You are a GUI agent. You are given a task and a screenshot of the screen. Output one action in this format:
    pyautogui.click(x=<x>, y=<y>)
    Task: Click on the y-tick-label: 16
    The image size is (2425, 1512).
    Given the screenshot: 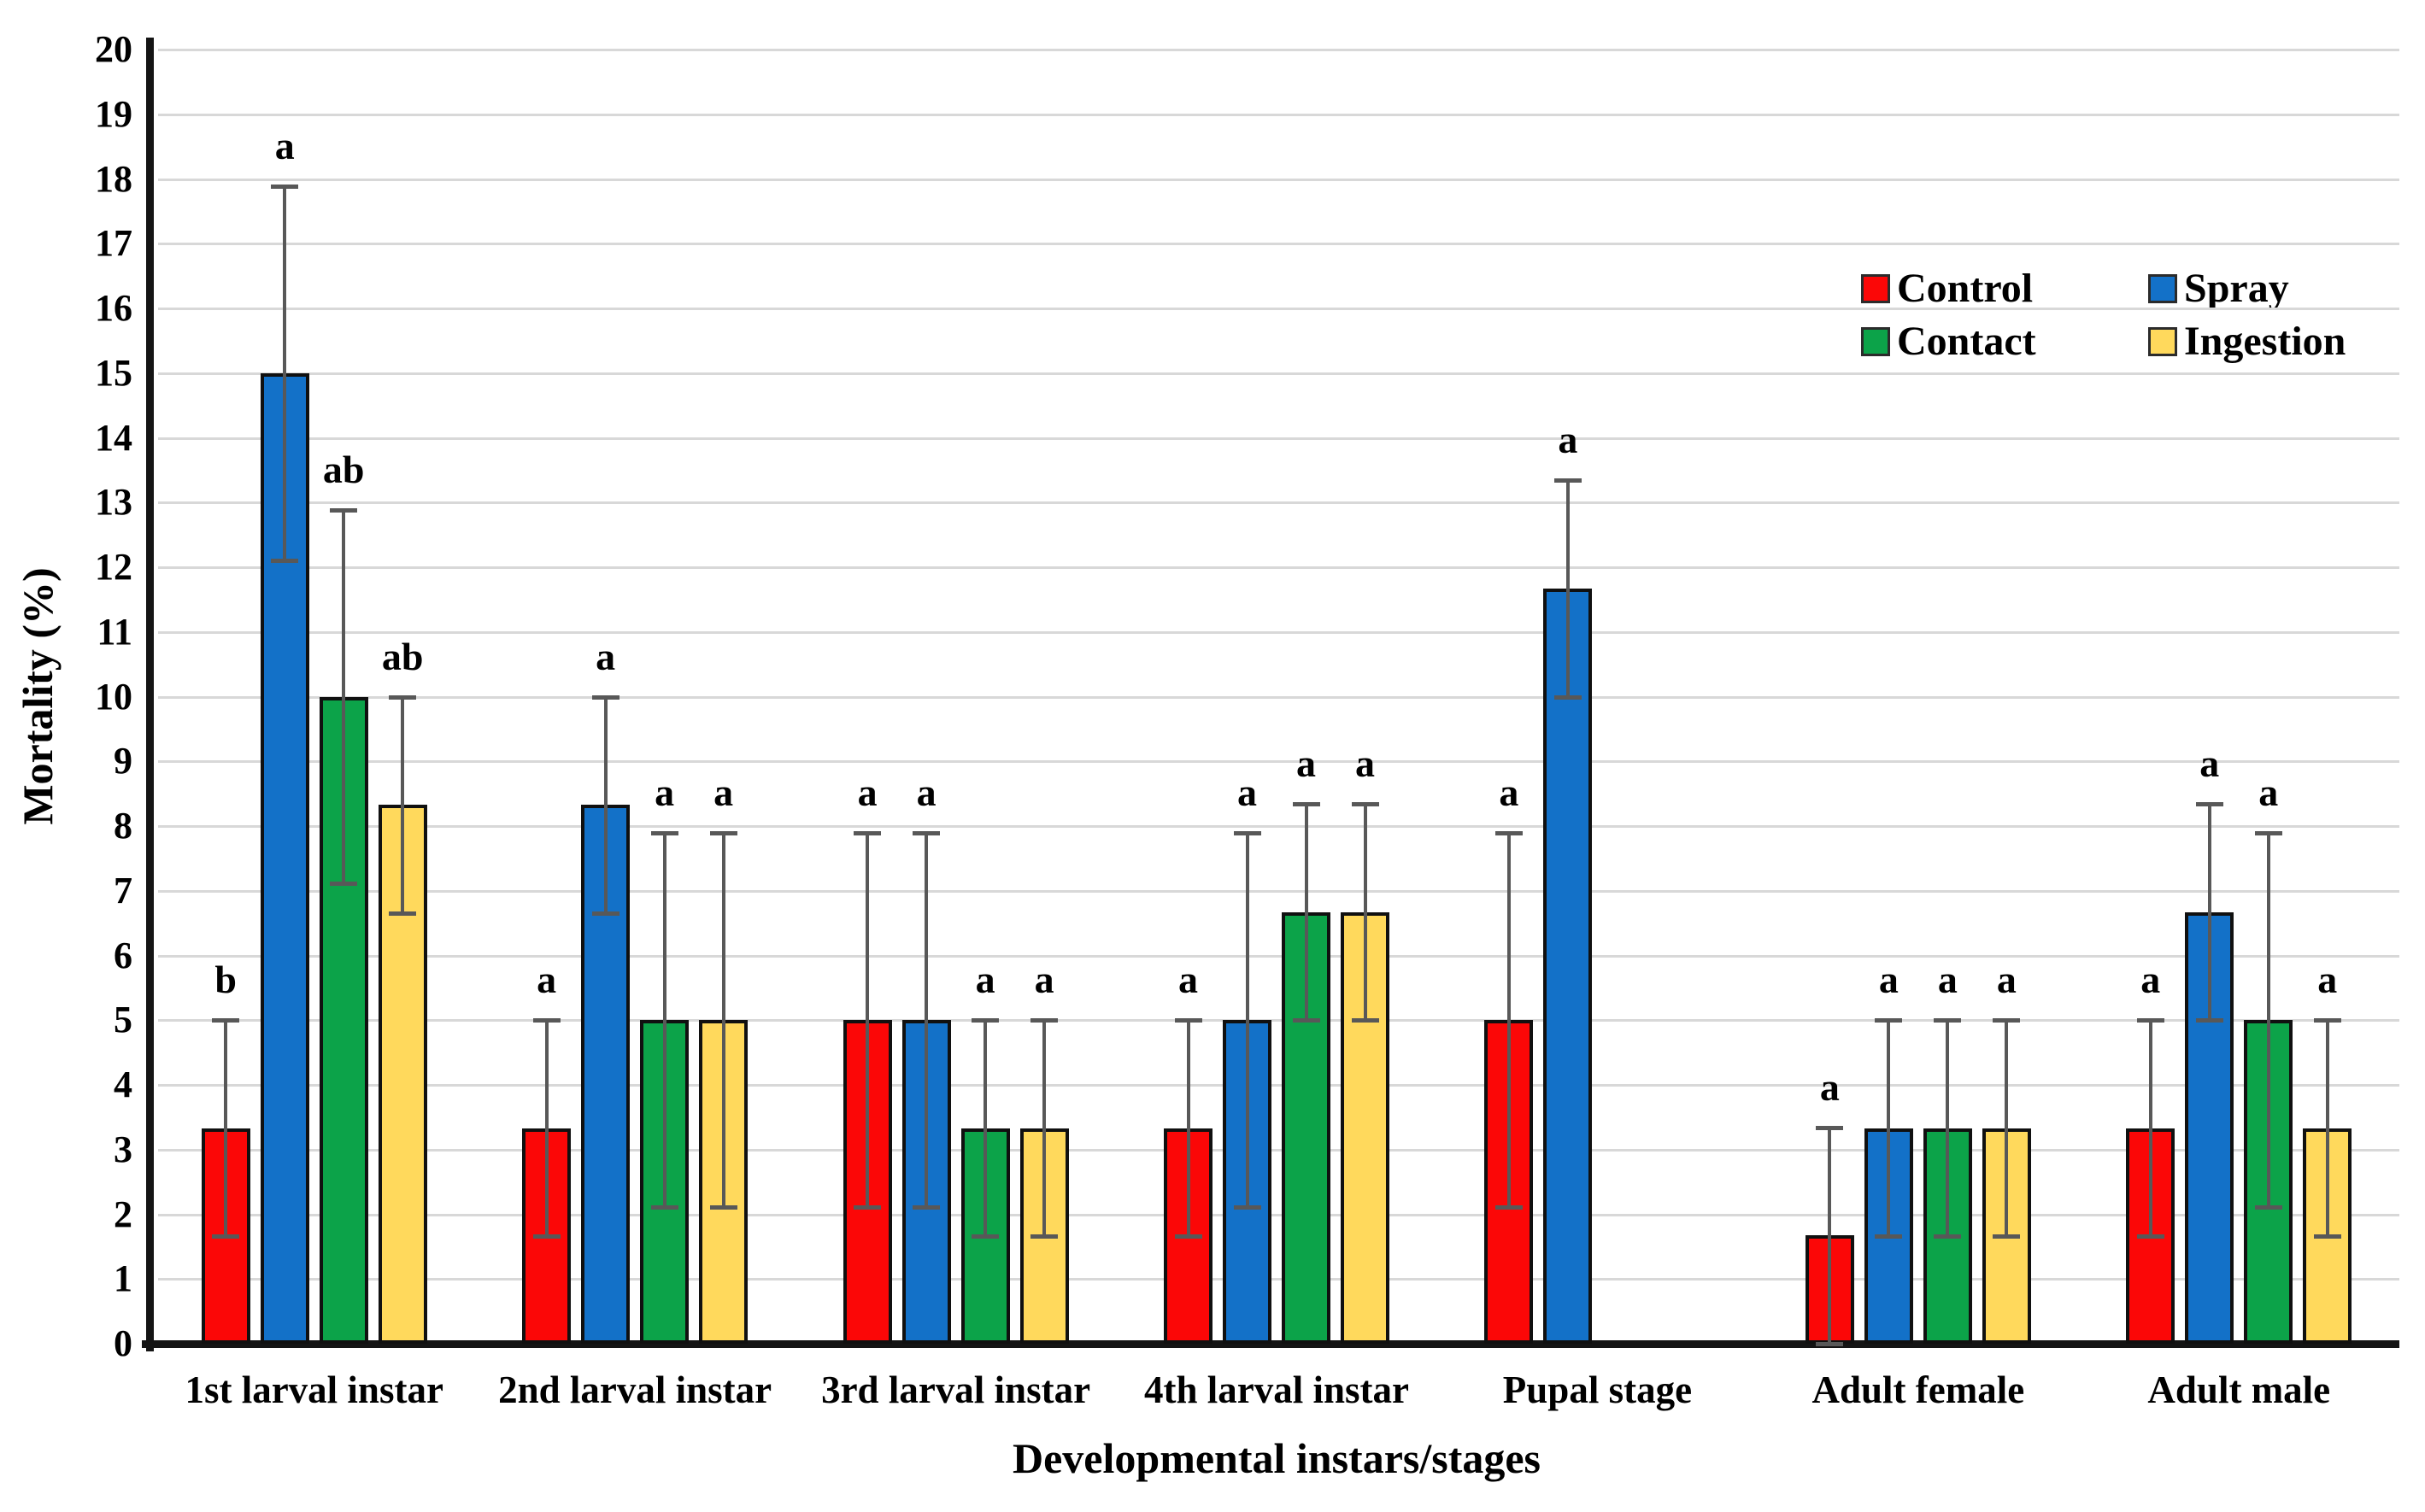 What is the action you would take?
    pyautogui.click(x=114, y=308)
    